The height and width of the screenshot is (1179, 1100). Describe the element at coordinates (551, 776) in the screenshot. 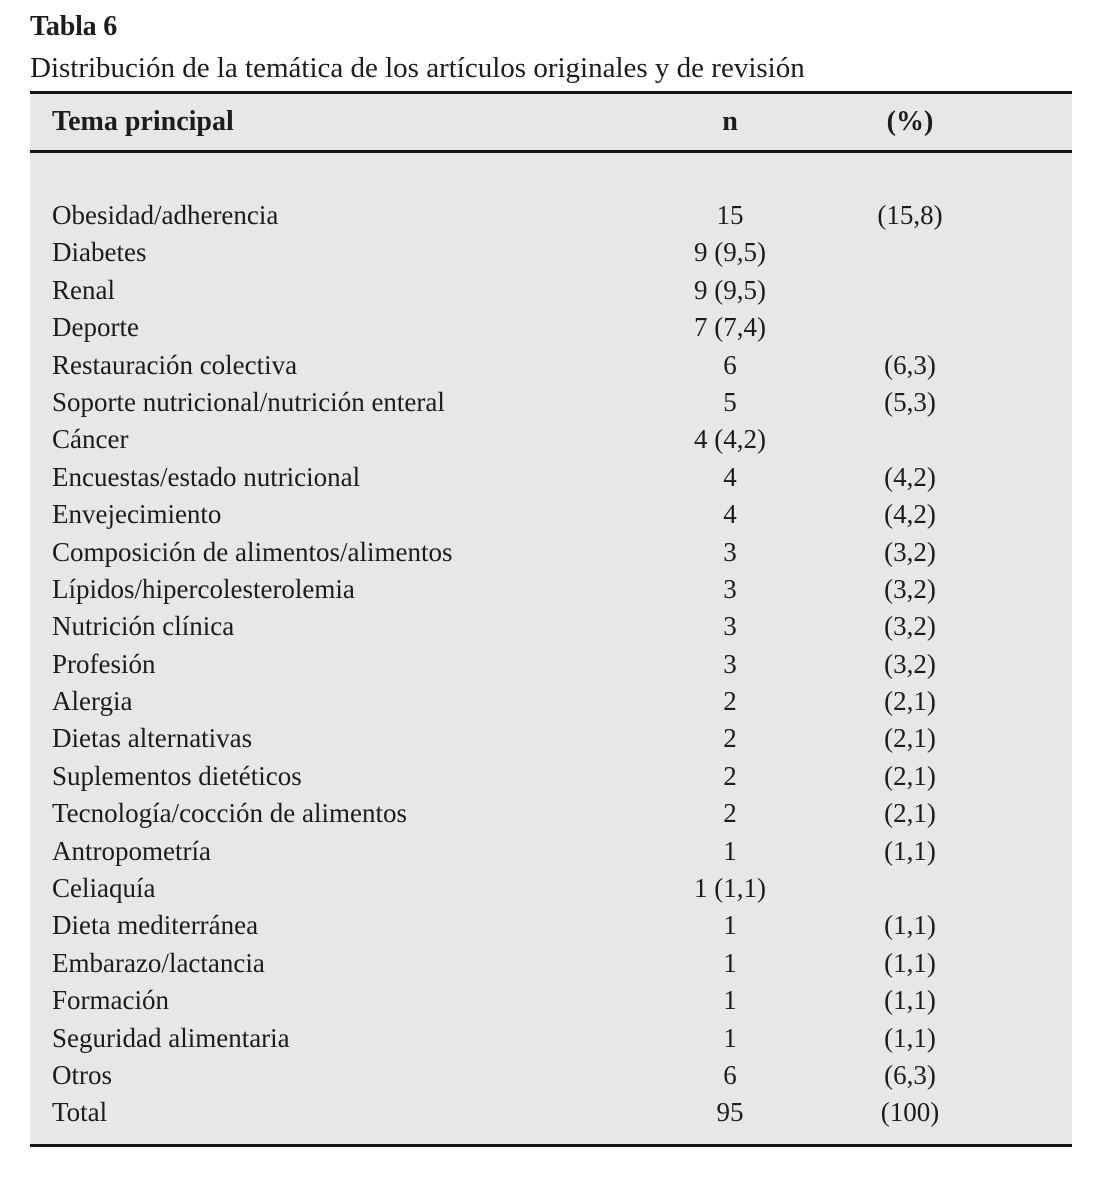

I see `table-row: Suplementos dietéticos 2 (2,1)` at that location.